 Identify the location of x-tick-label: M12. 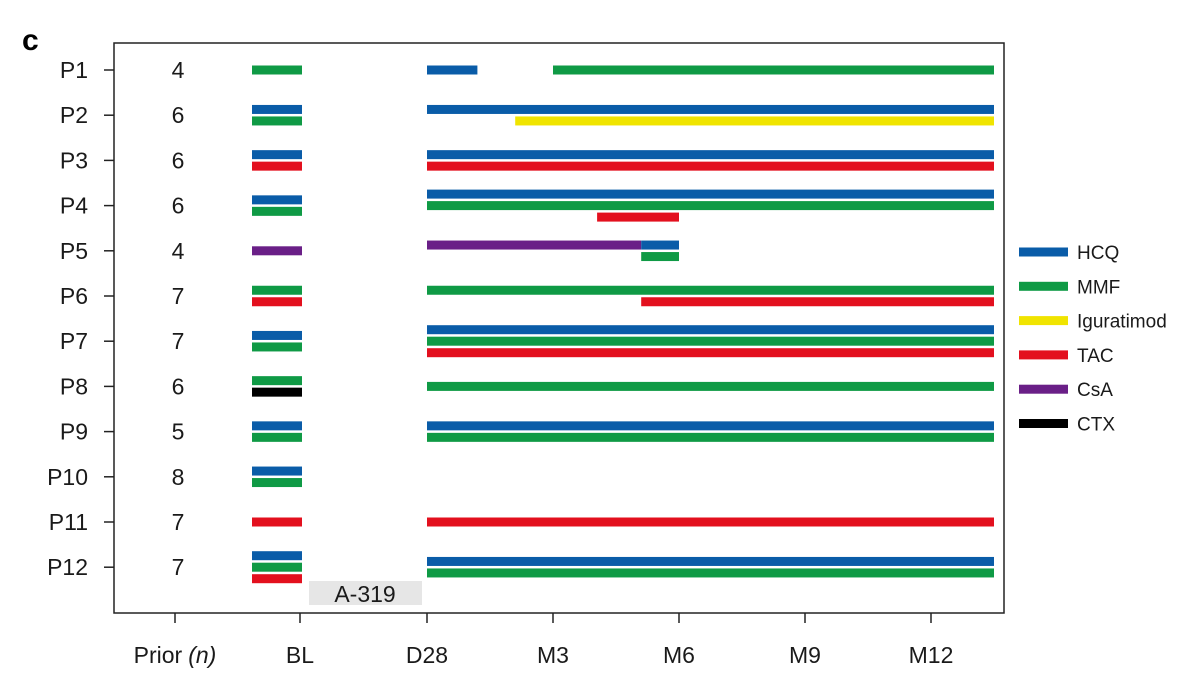
(931, 655).